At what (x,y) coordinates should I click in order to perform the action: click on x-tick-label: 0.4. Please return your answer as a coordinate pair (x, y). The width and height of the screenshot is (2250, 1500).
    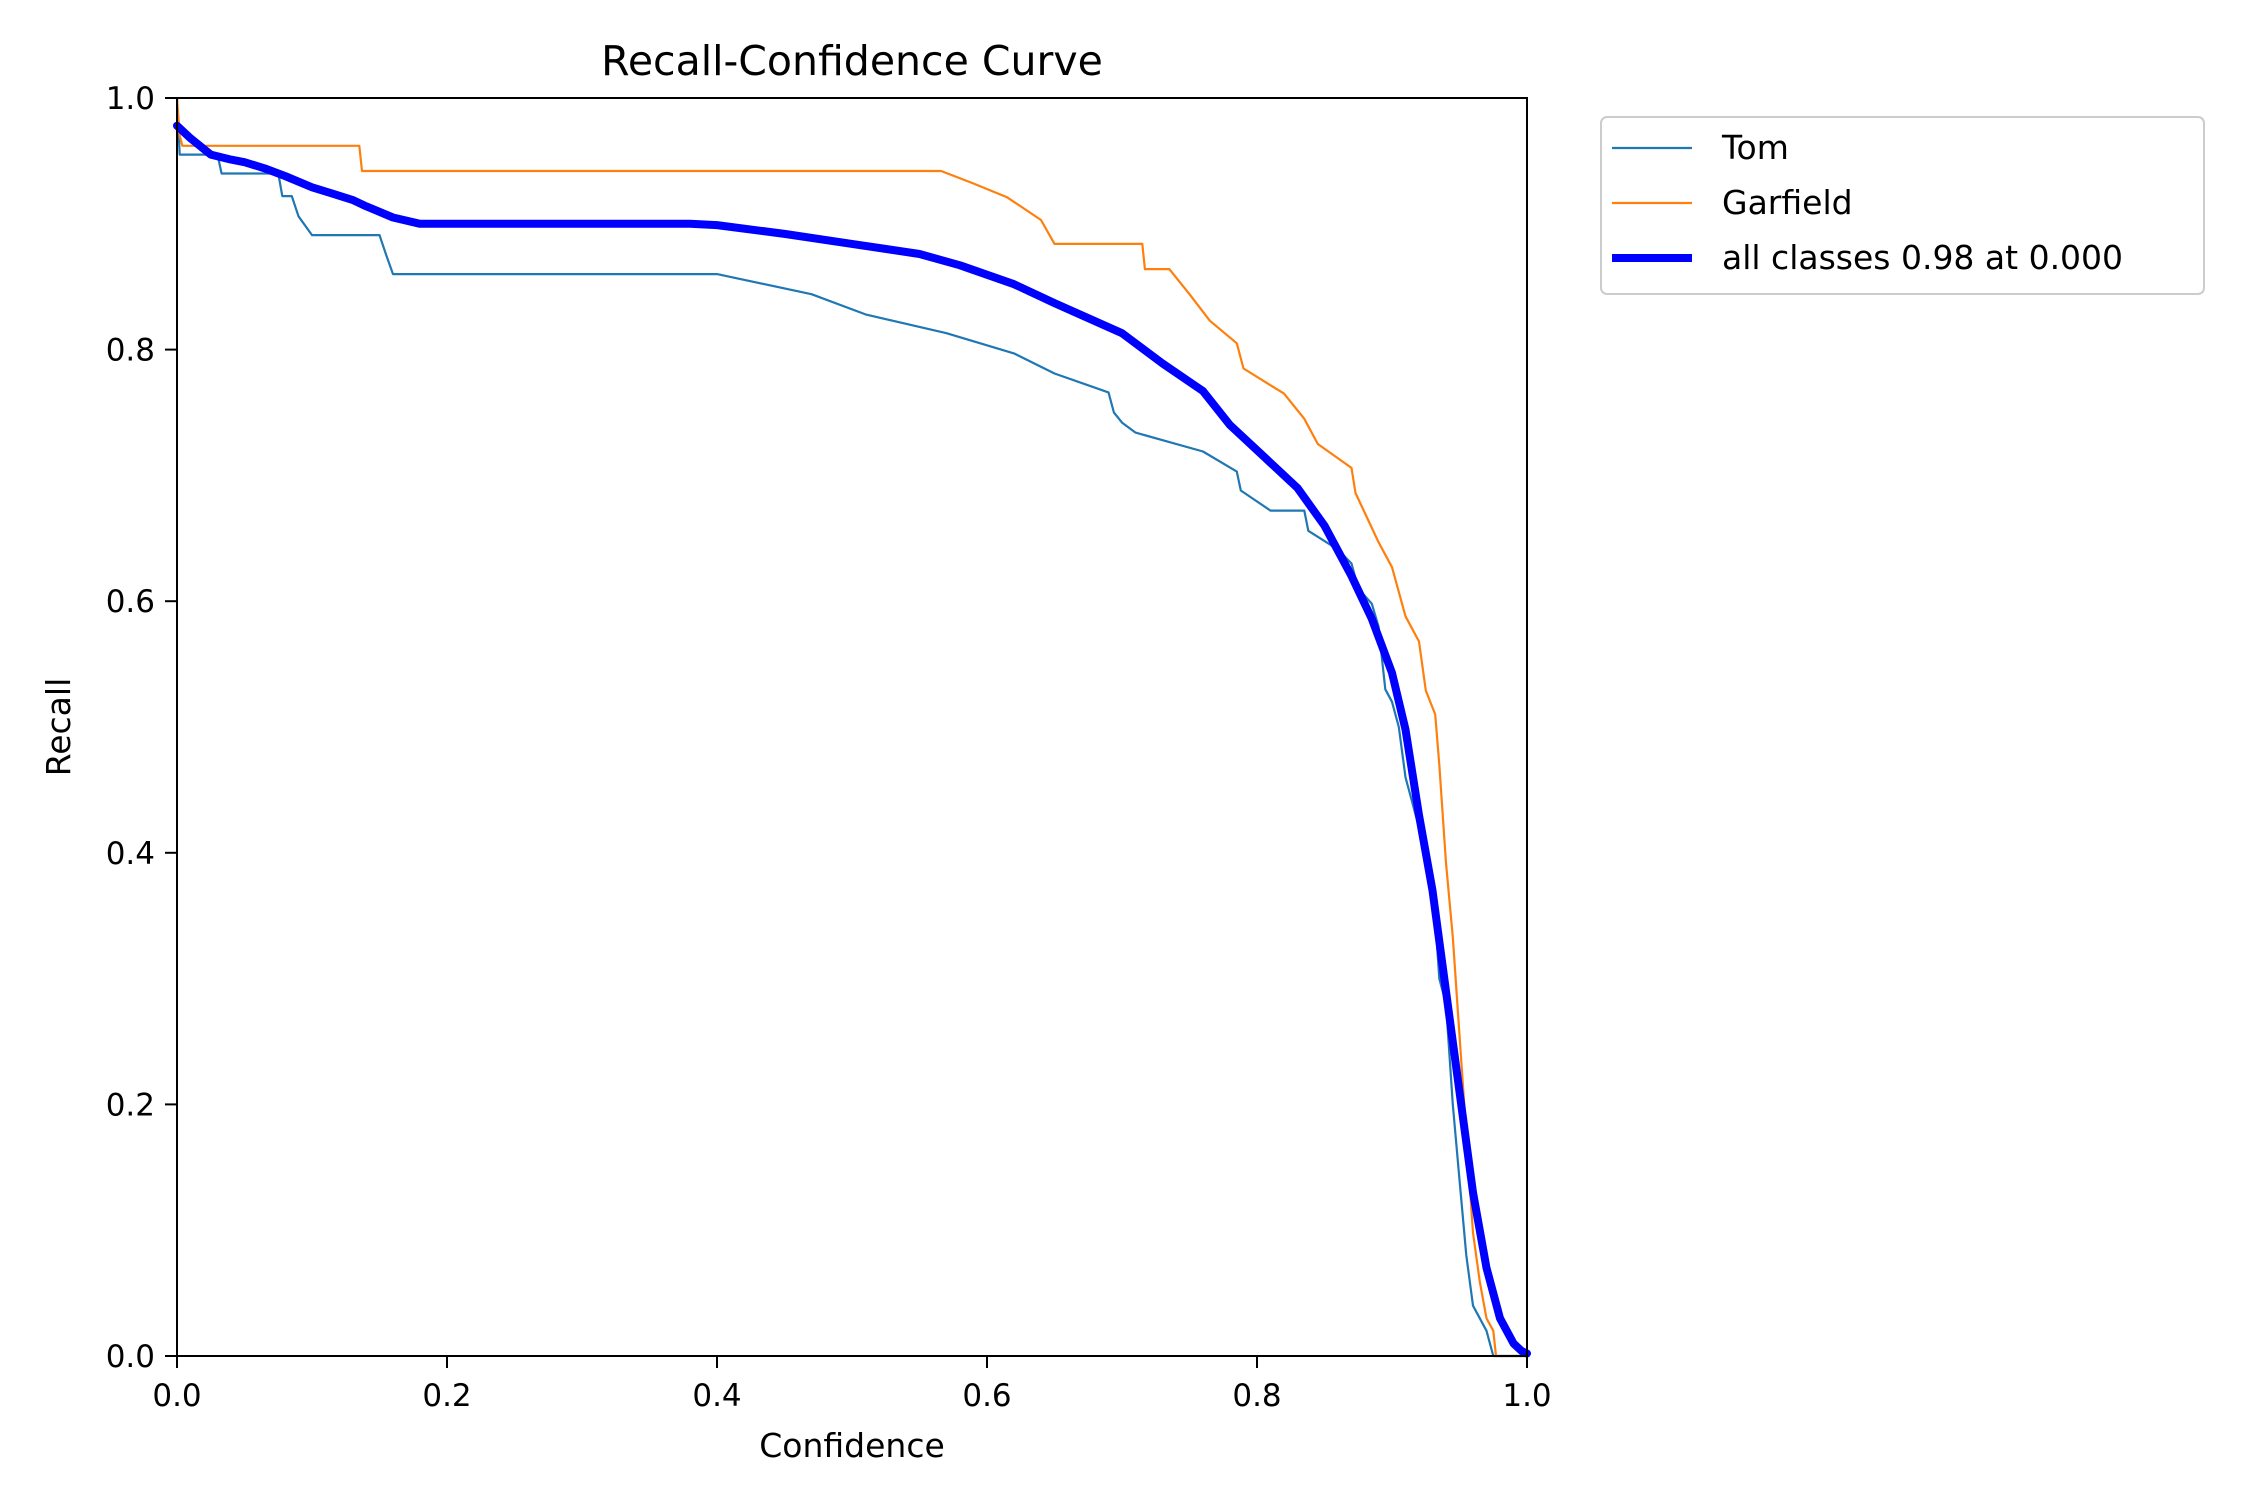
    Looking at the image, I should click on (716, 1396).